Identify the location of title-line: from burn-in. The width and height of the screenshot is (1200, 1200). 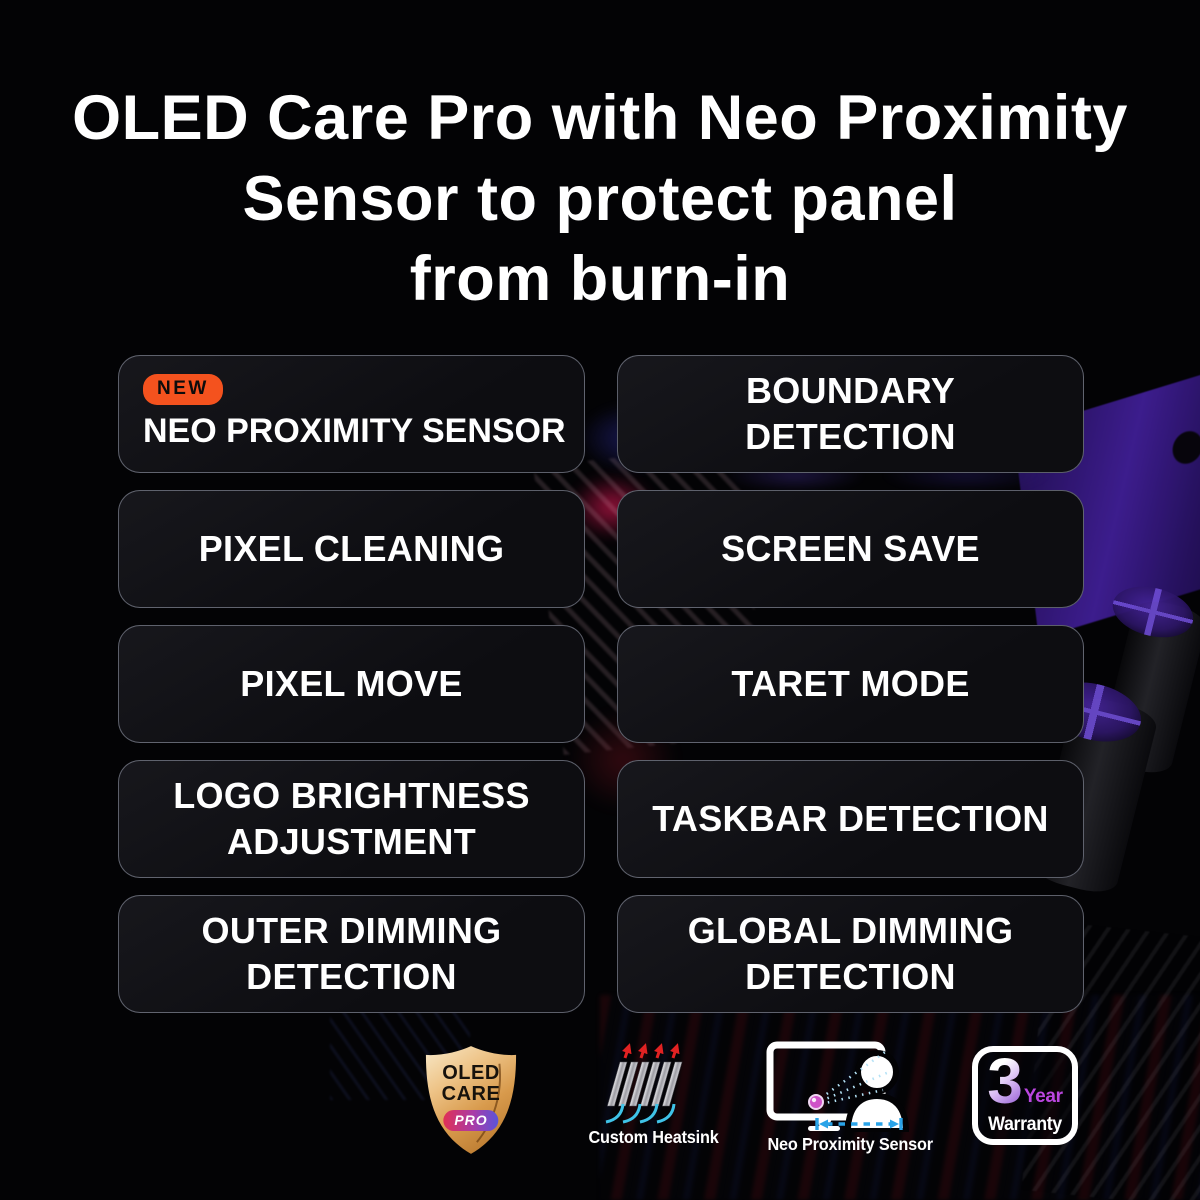
(600, 279).